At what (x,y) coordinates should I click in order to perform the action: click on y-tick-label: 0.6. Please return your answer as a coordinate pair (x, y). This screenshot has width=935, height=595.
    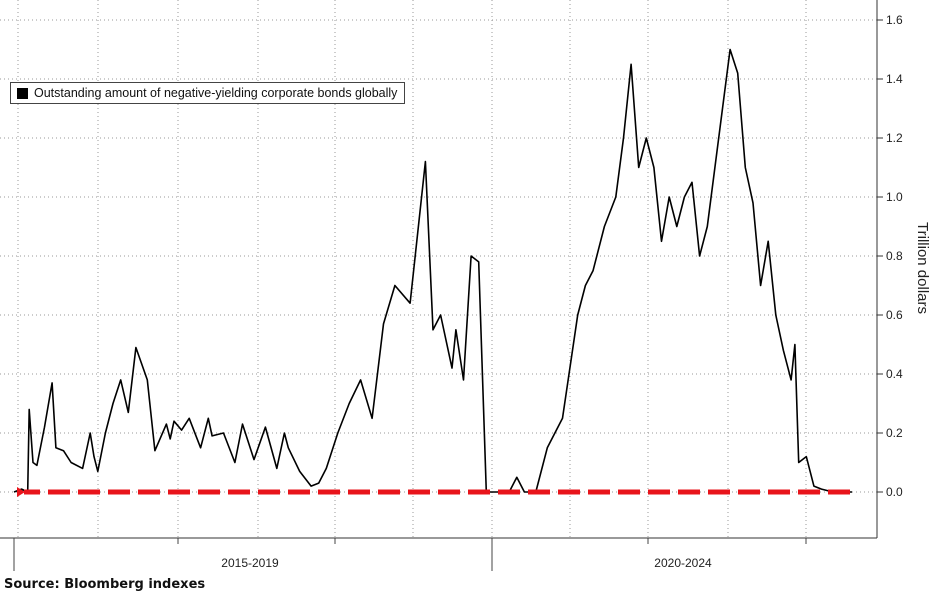
    Looking at the image, I should click on (894, 315).